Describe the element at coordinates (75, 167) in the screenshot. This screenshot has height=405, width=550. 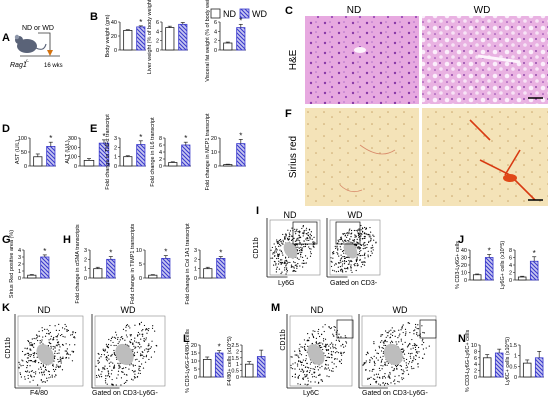
I see `y-tick-label: 0` at that location.